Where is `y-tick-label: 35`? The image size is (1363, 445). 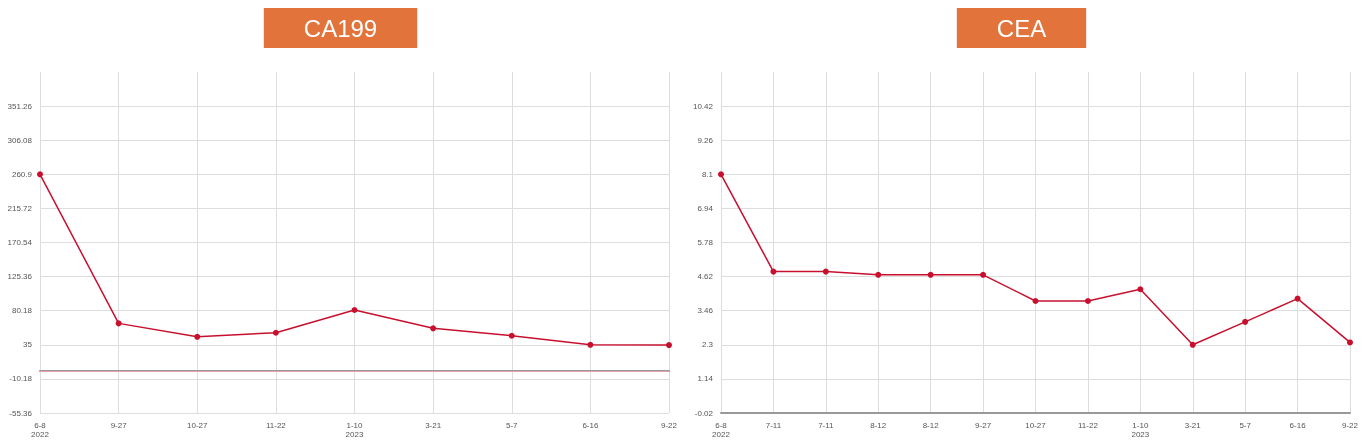 y-tick-label: 35 is located at coordinates (28, 345).